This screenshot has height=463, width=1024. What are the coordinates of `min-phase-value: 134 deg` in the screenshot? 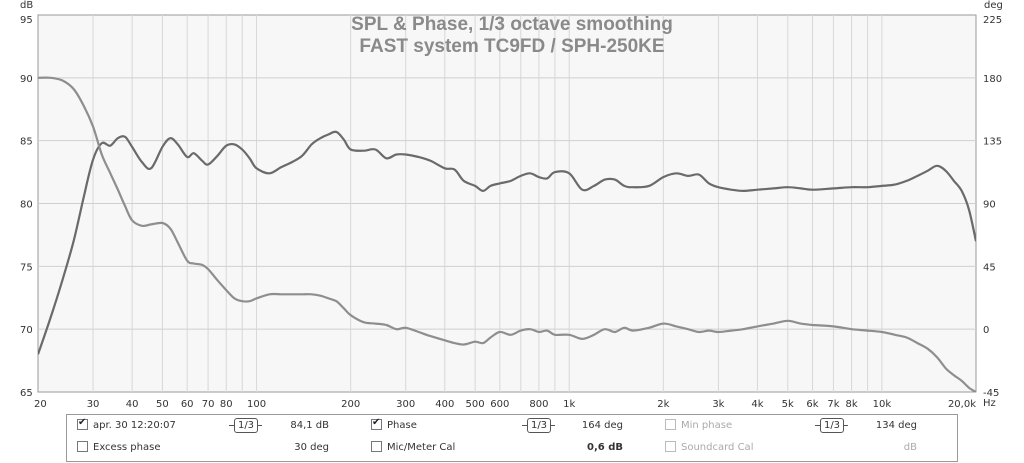 It's located at (896, 425).